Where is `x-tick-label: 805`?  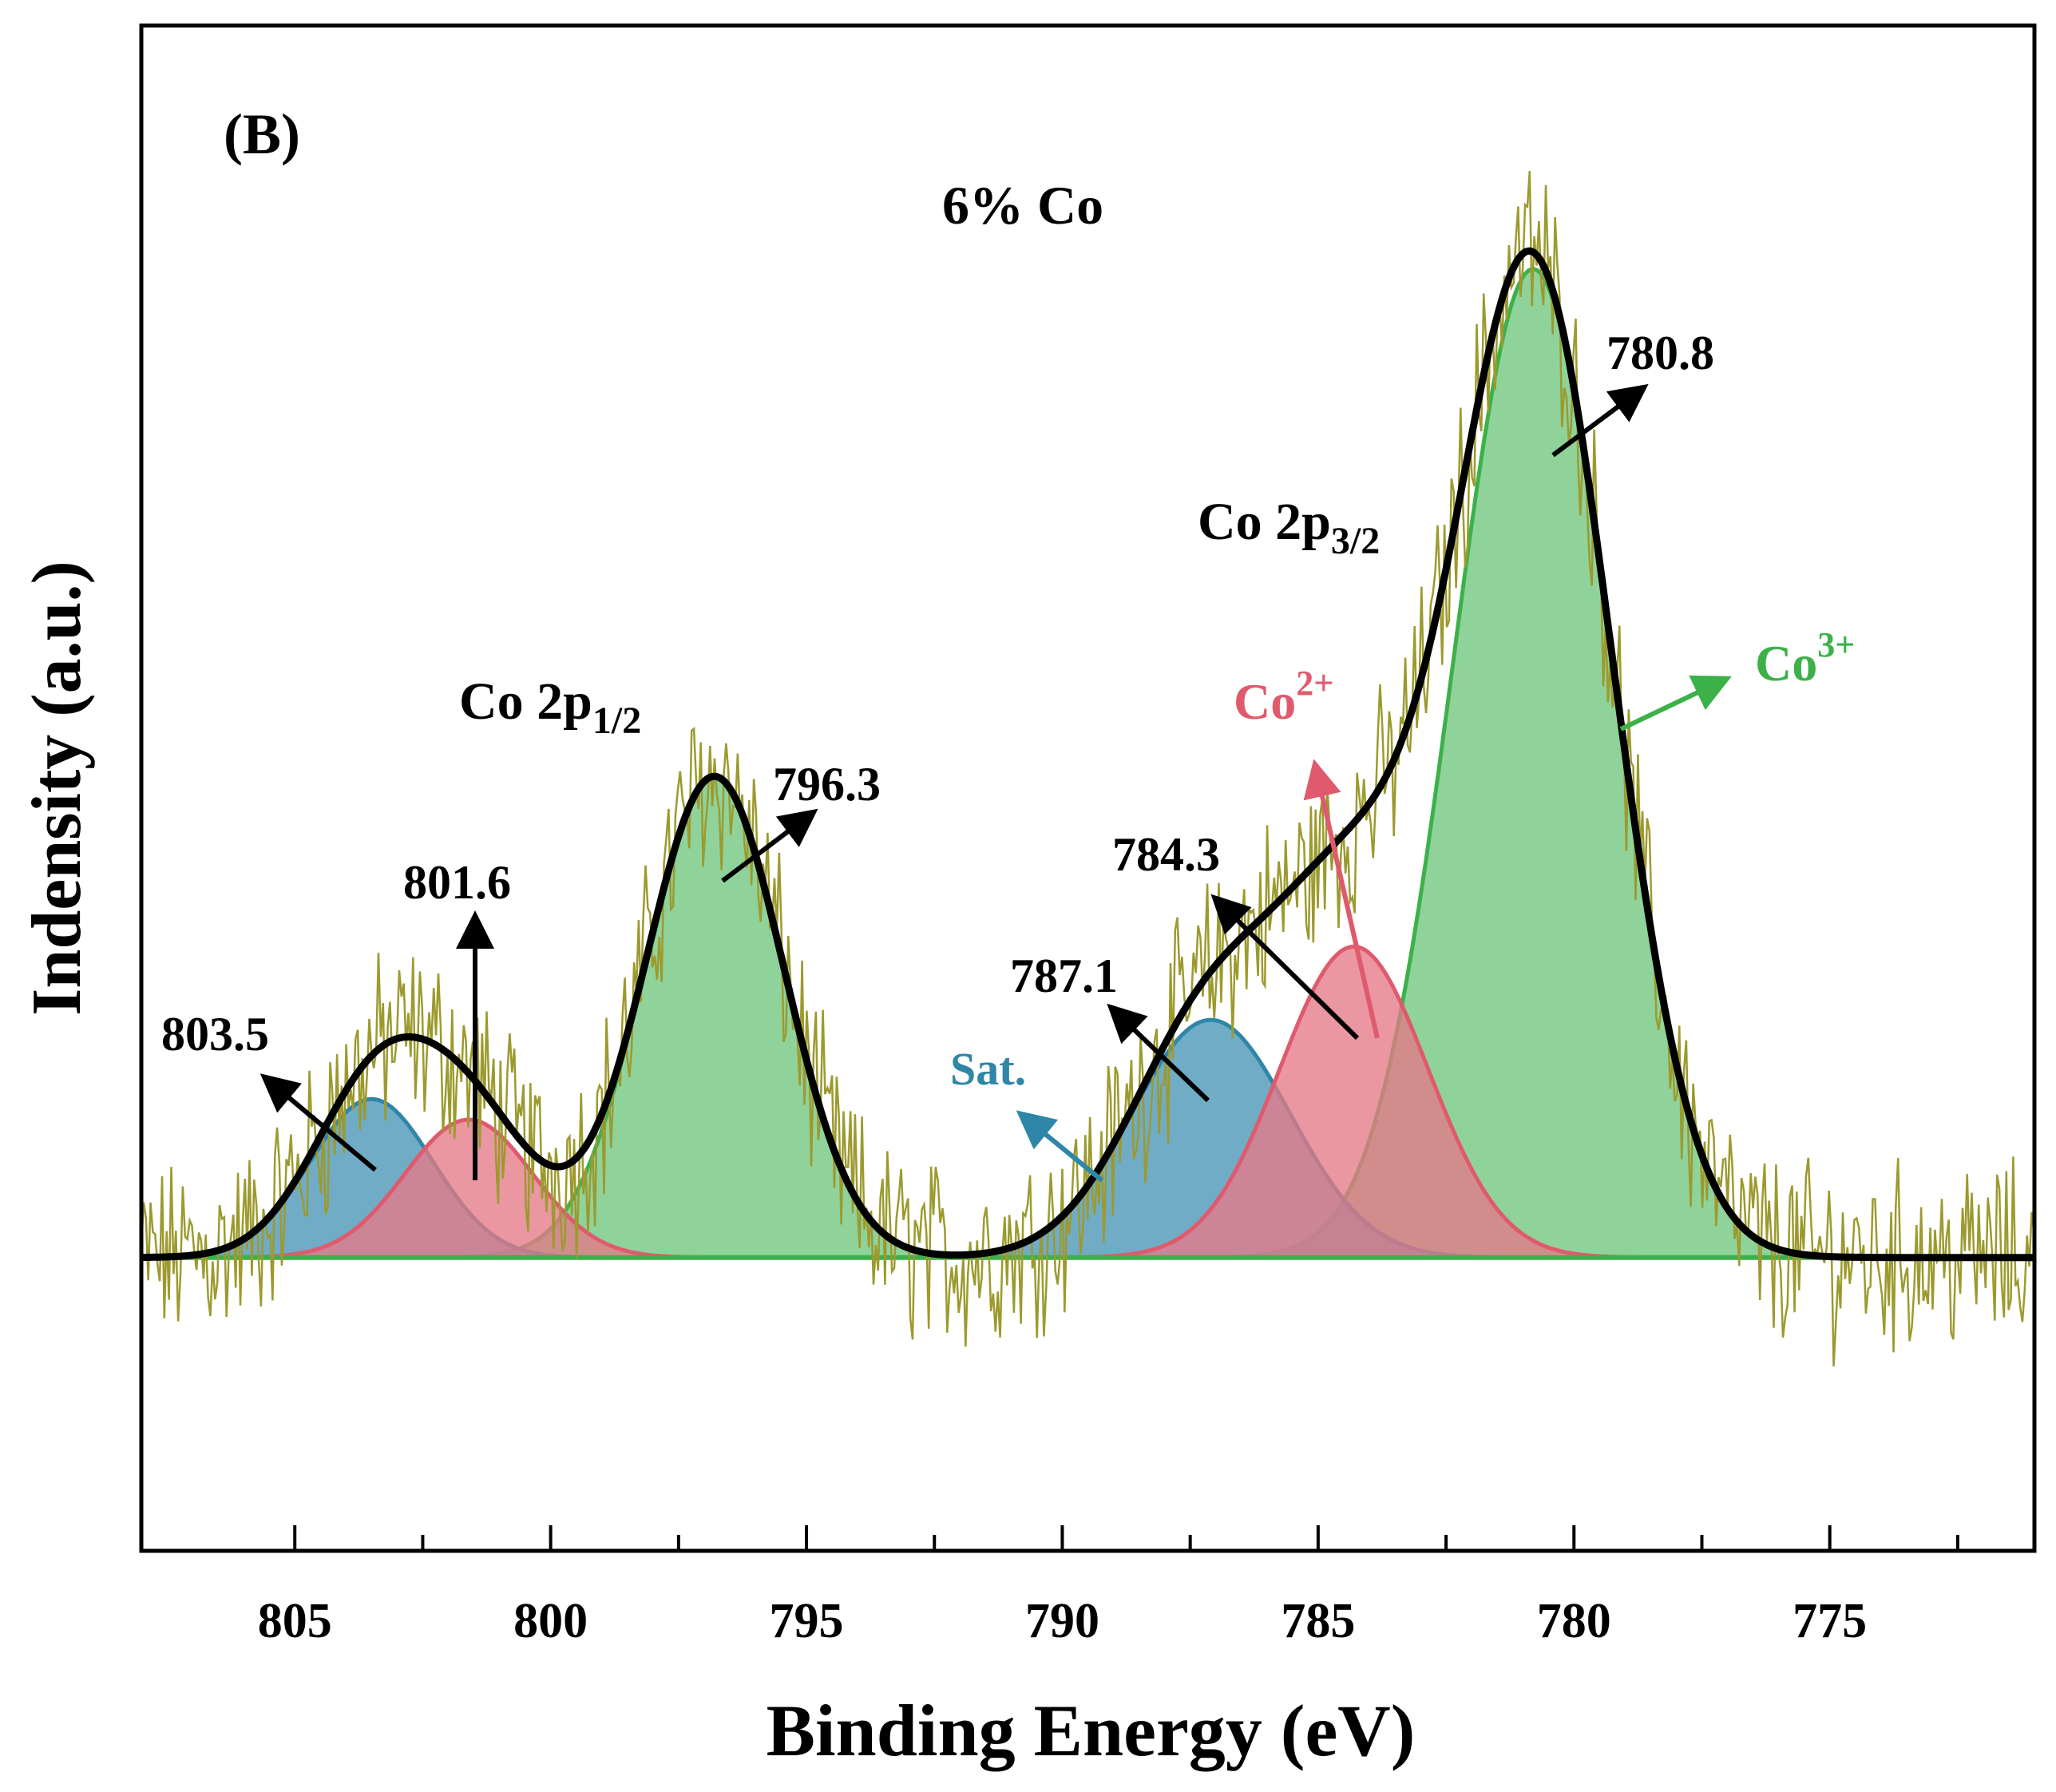 x-tick-label: 805 is located at coordinates (295, 1621).